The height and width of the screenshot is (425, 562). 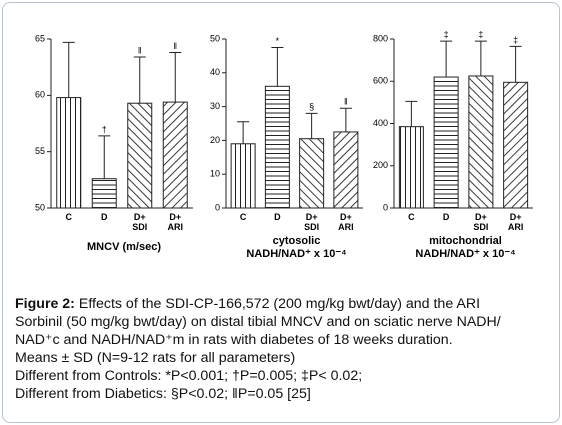 What do you see at coordinates (278, 41) in the screenshot?
I see `significance-mark: *` at bounding box center [278, 41].